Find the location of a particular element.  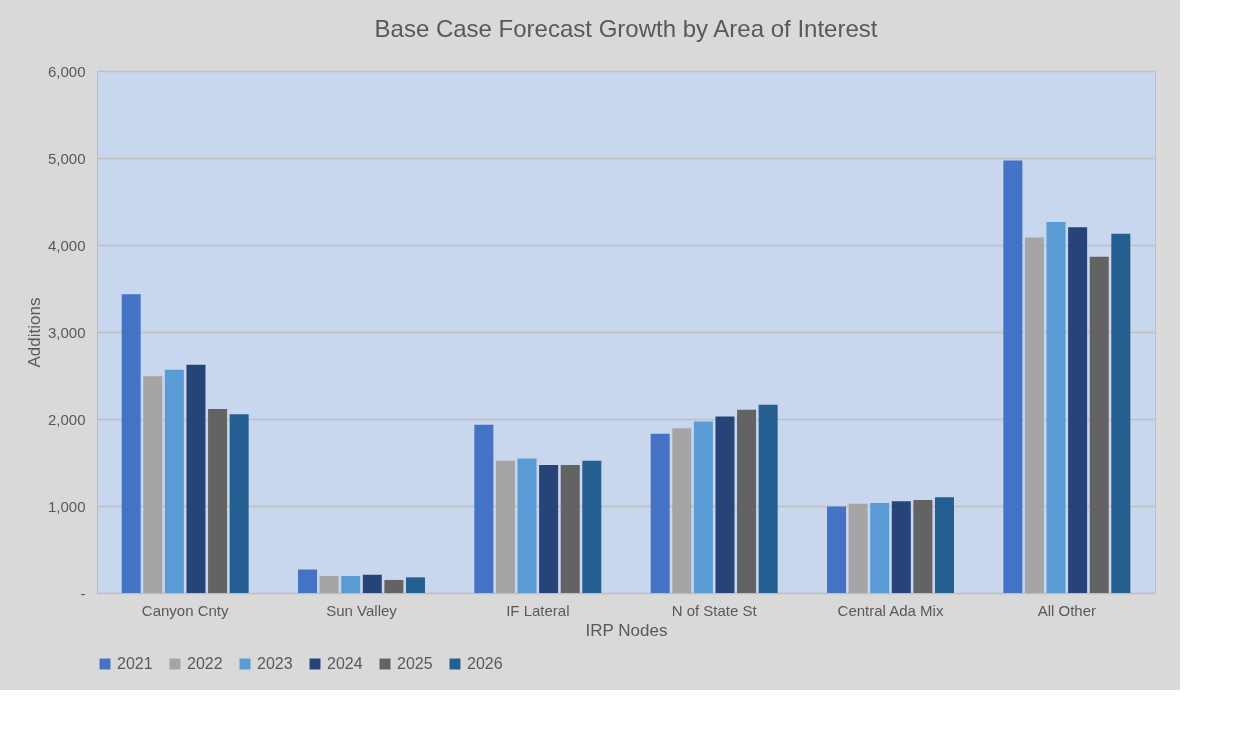

legend-label: 2022 is located at coordinates (205, 663).